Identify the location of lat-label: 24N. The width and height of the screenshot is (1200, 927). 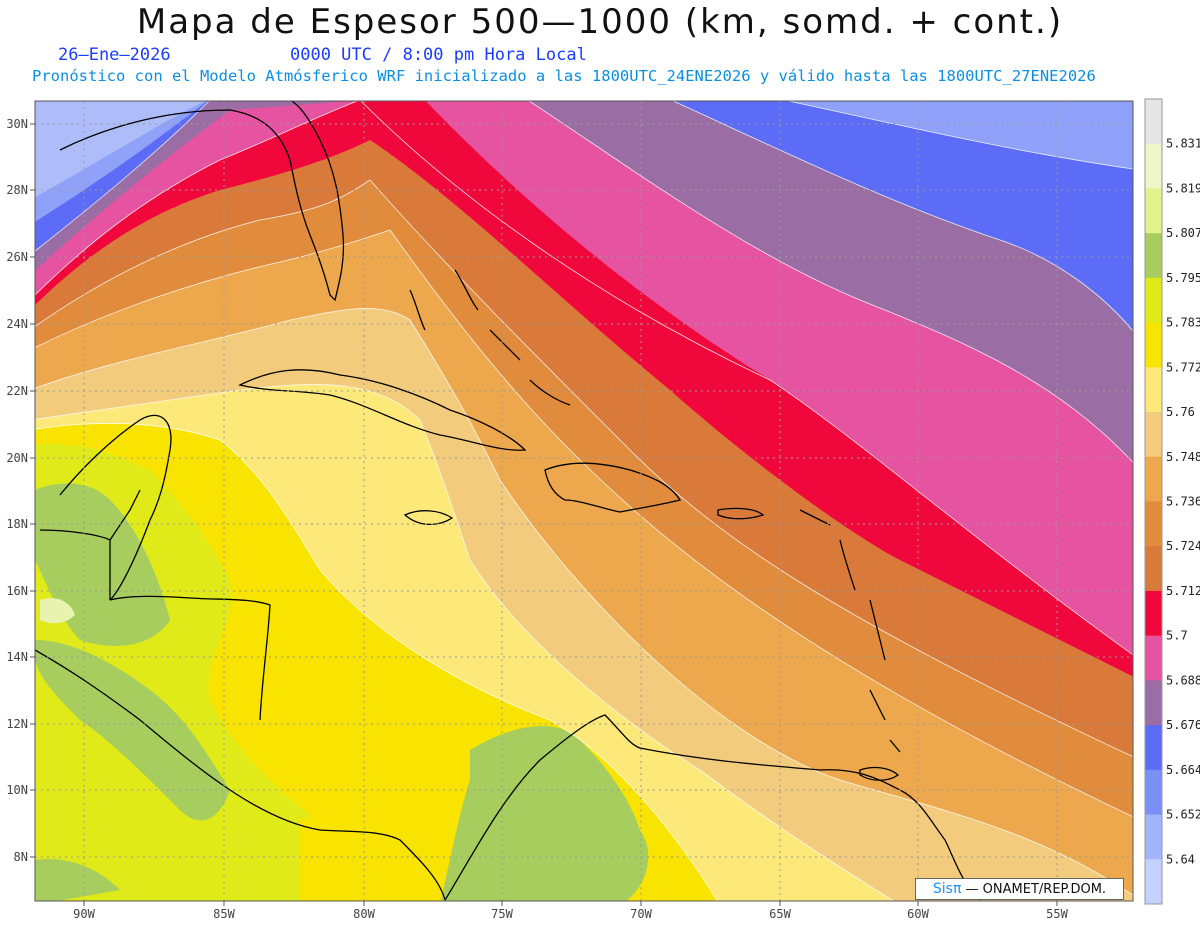
(17, 324).